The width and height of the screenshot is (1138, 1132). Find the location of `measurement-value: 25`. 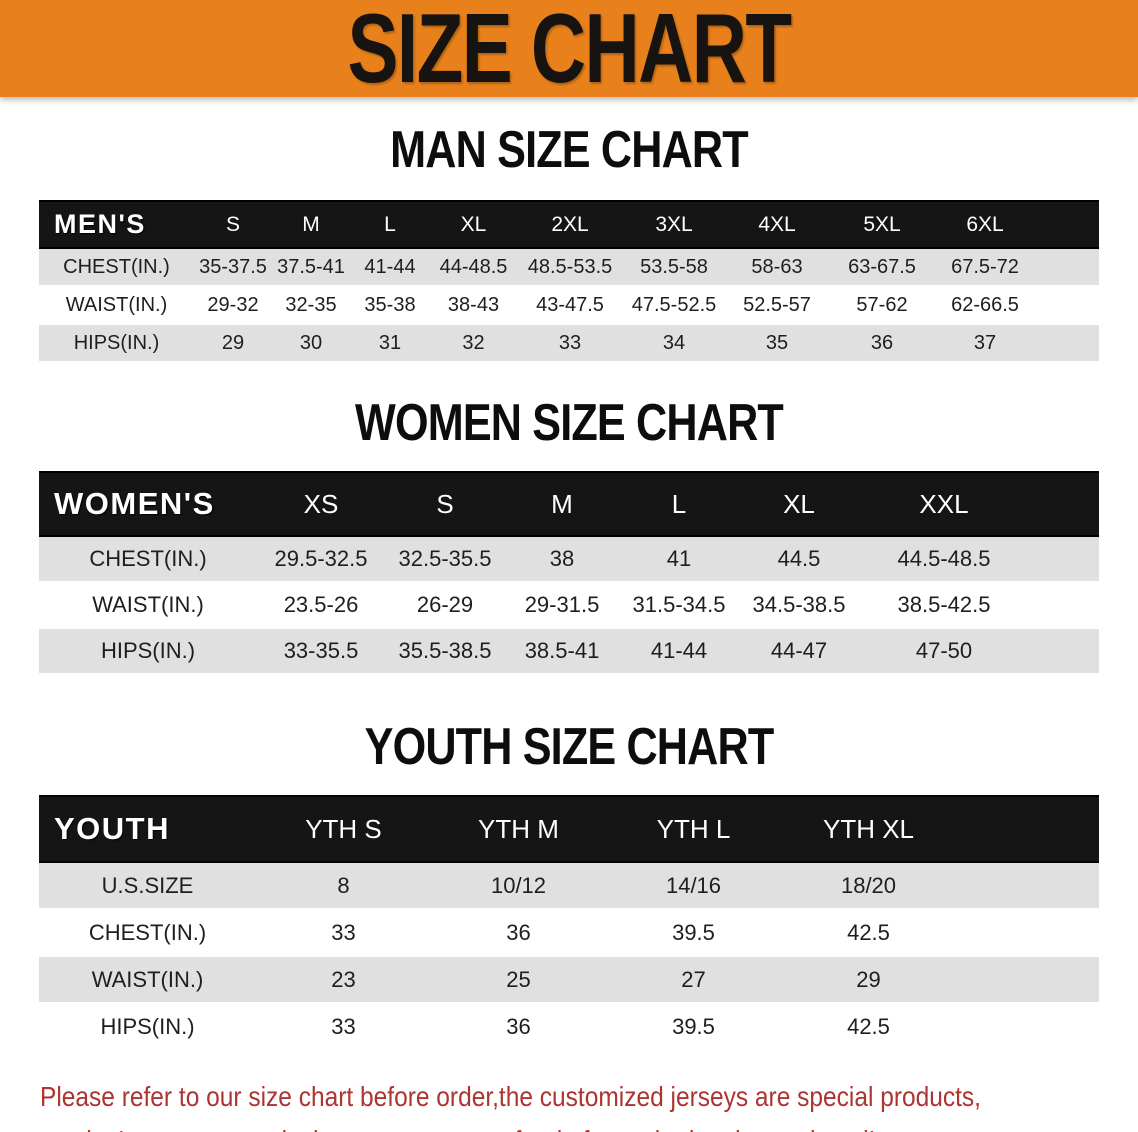

measurement-value: 25 is located at coordinates (518, 980).